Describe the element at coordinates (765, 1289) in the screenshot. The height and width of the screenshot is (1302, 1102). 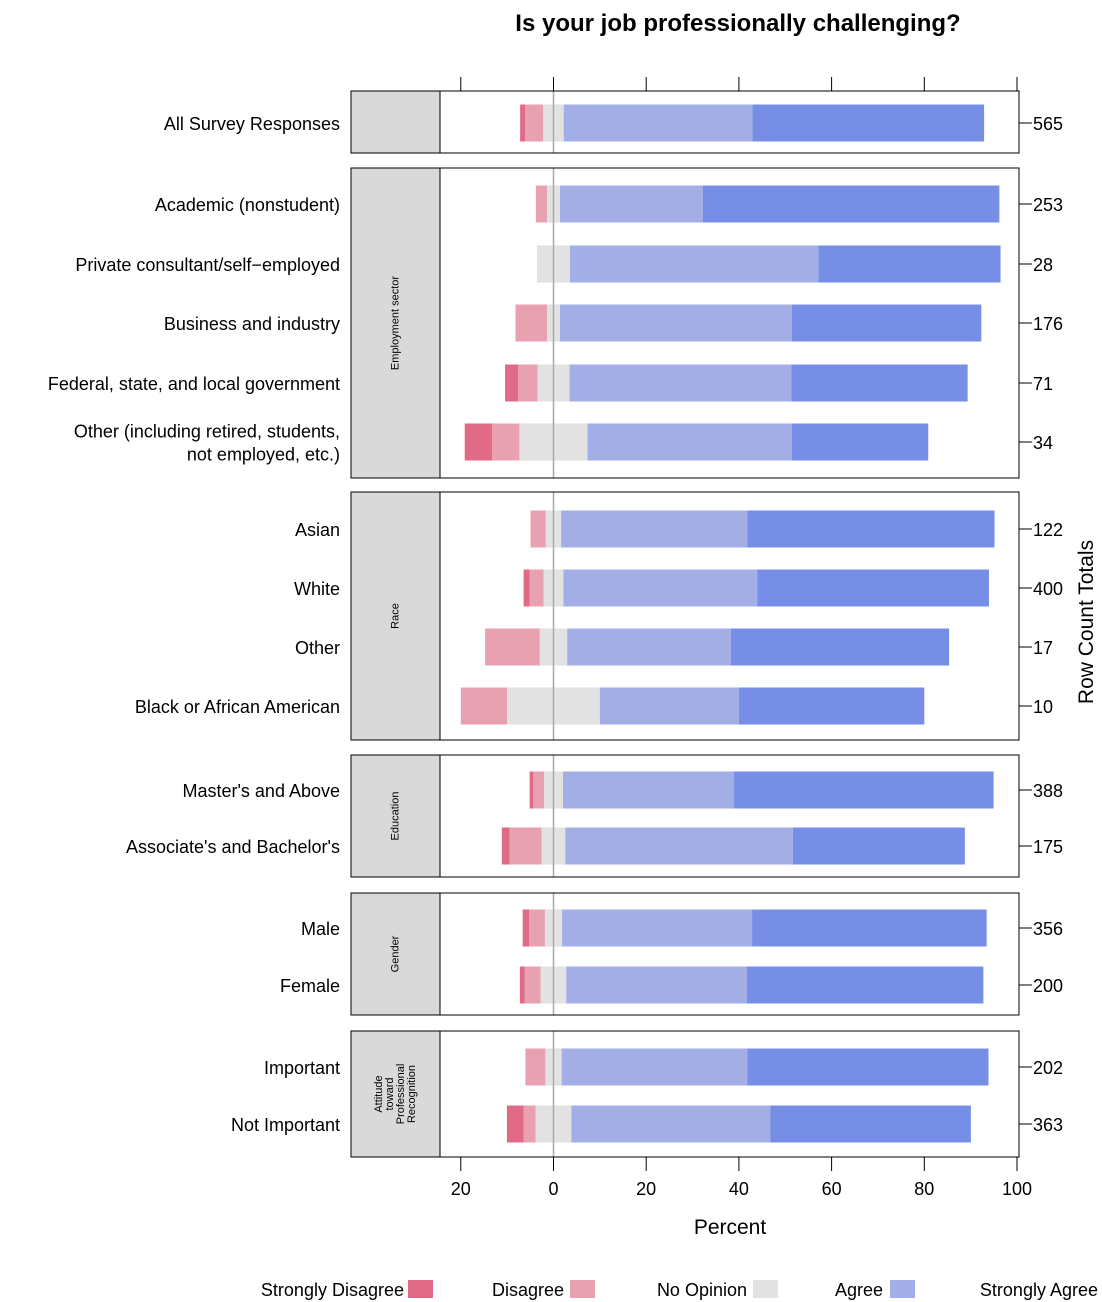
I see `legend-swatch-no-opinion` at that location.